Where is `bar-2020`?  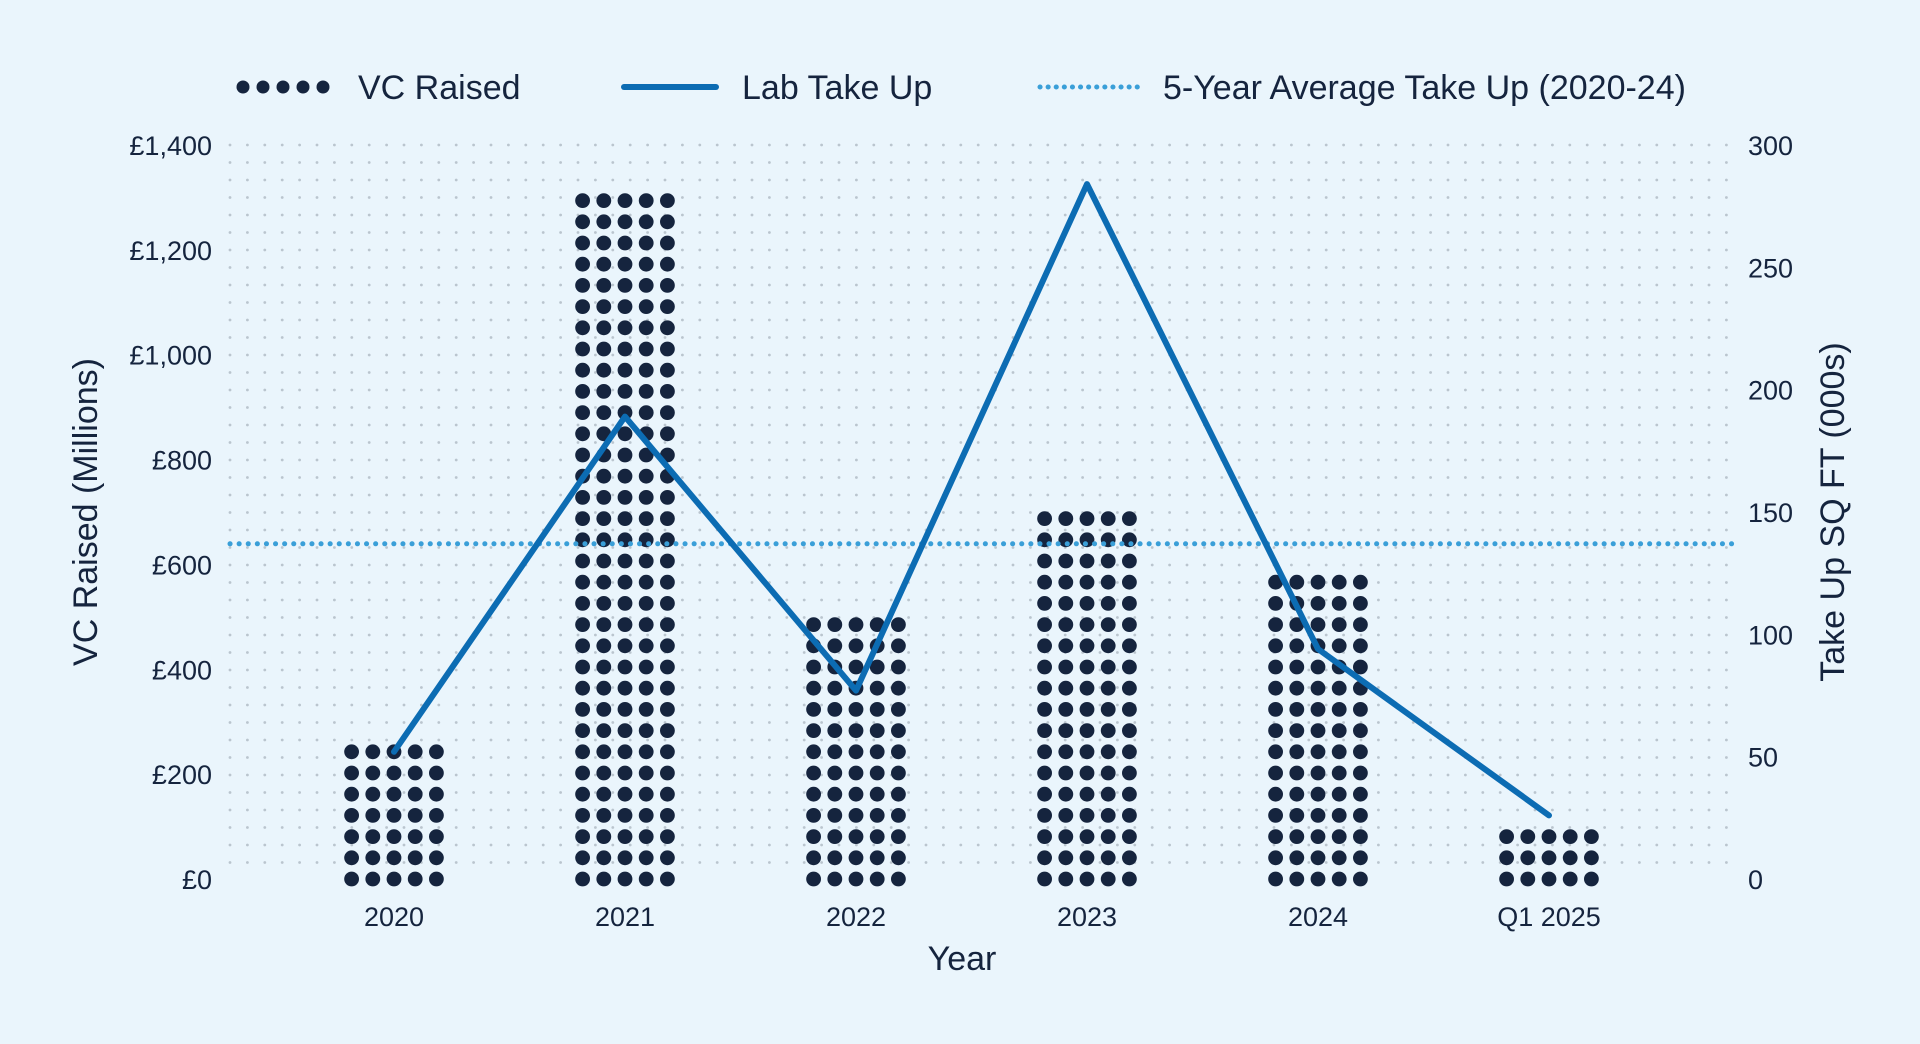
bar-2020 is located at coordinates (394, 815).